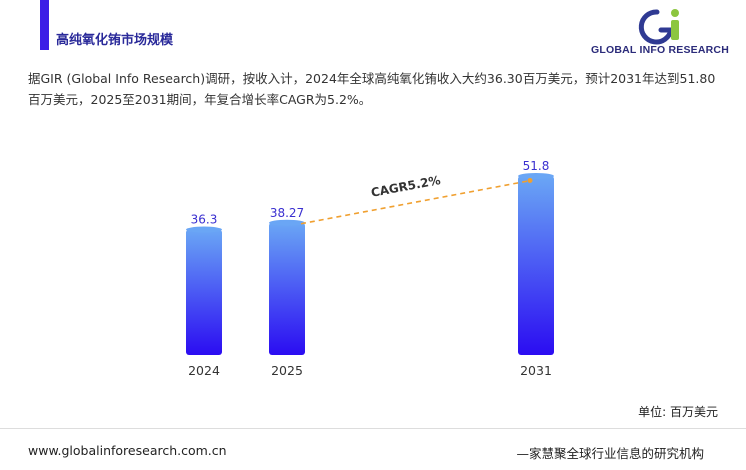 The width and height of the screenshot is (746, 470). I want to click on bar-cap-2024, so click(204, 229).